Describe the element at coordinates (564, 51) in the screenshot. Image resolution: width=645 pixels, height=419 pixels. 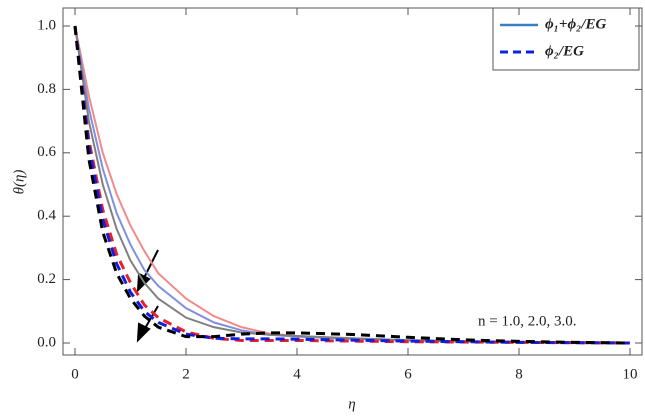
I see `legend-label: ϕ₂/EG` at that location.